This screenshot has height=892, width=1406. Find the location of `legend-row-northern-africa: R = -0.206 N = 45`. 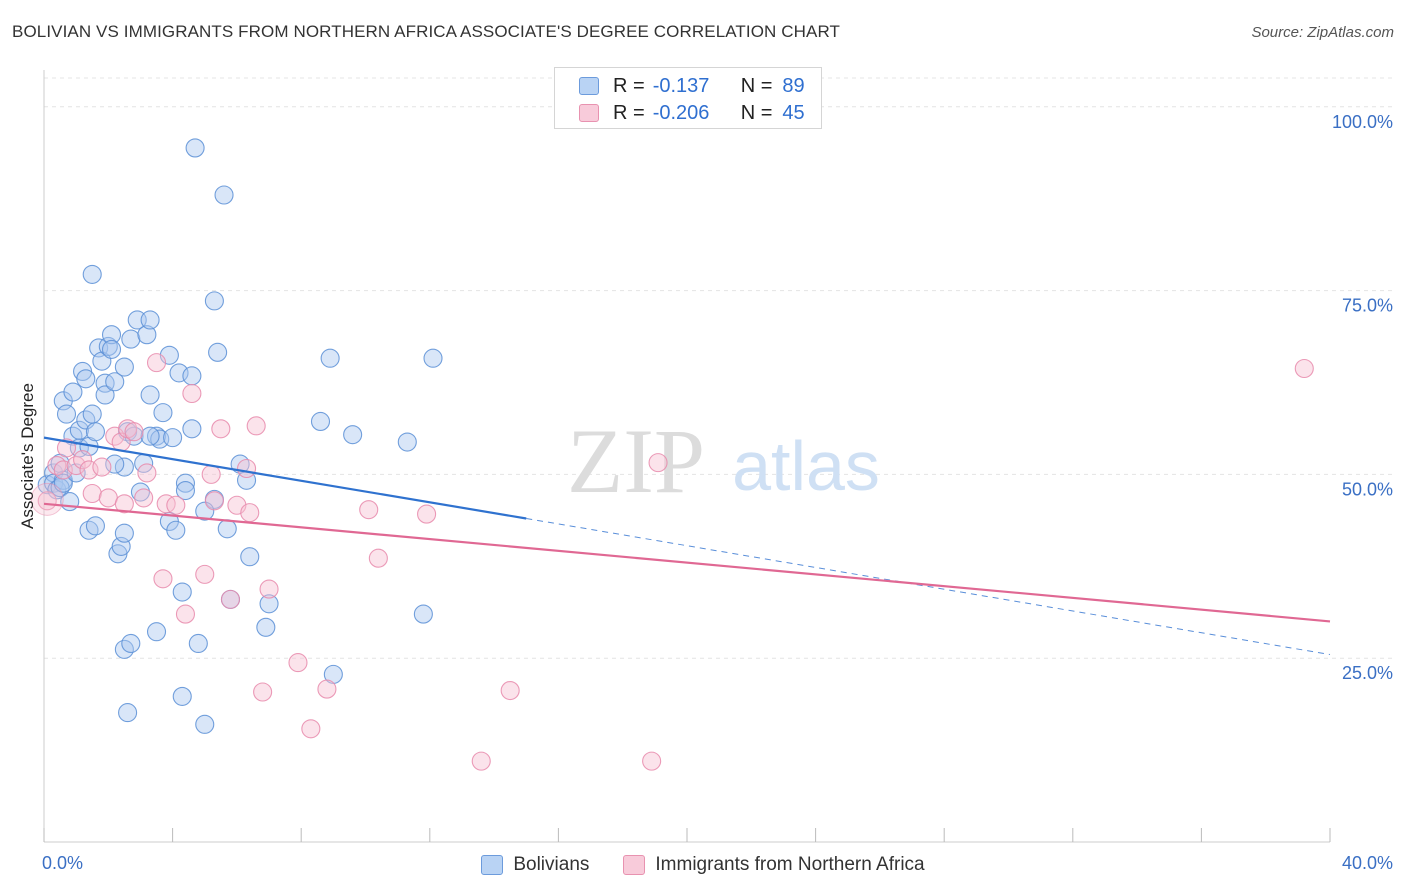

legend-row-northern-africa: R = -0.206 N = 45 is located at coordinates (692, 113).